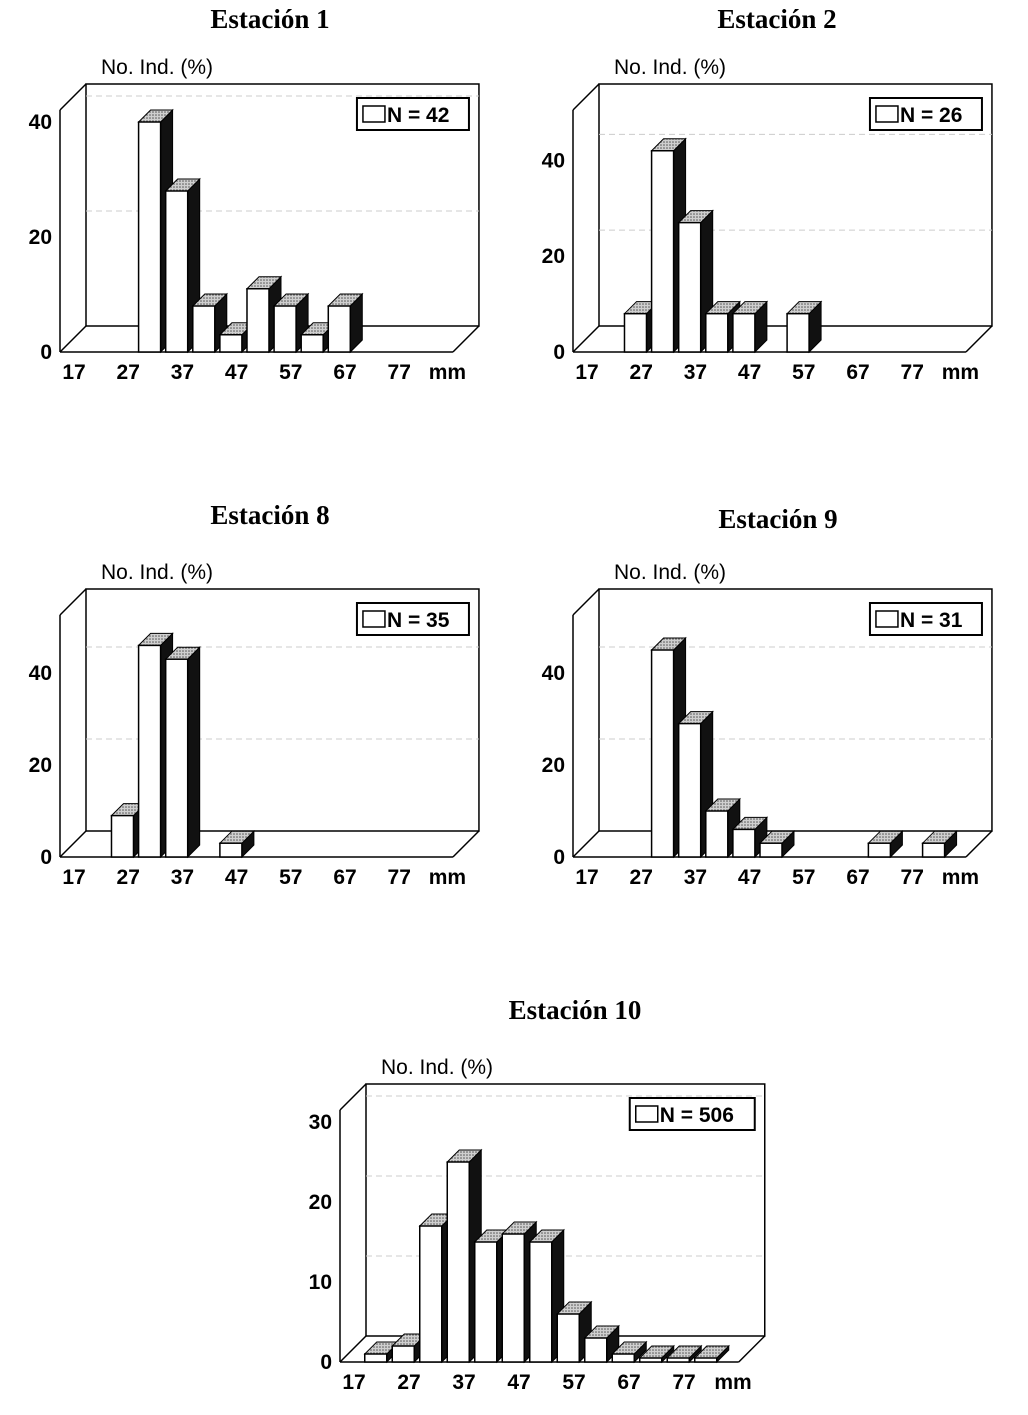  Describe the element at coordinates (931, 115) in the screenshot. I see `legend-label: N = 26` at that location.